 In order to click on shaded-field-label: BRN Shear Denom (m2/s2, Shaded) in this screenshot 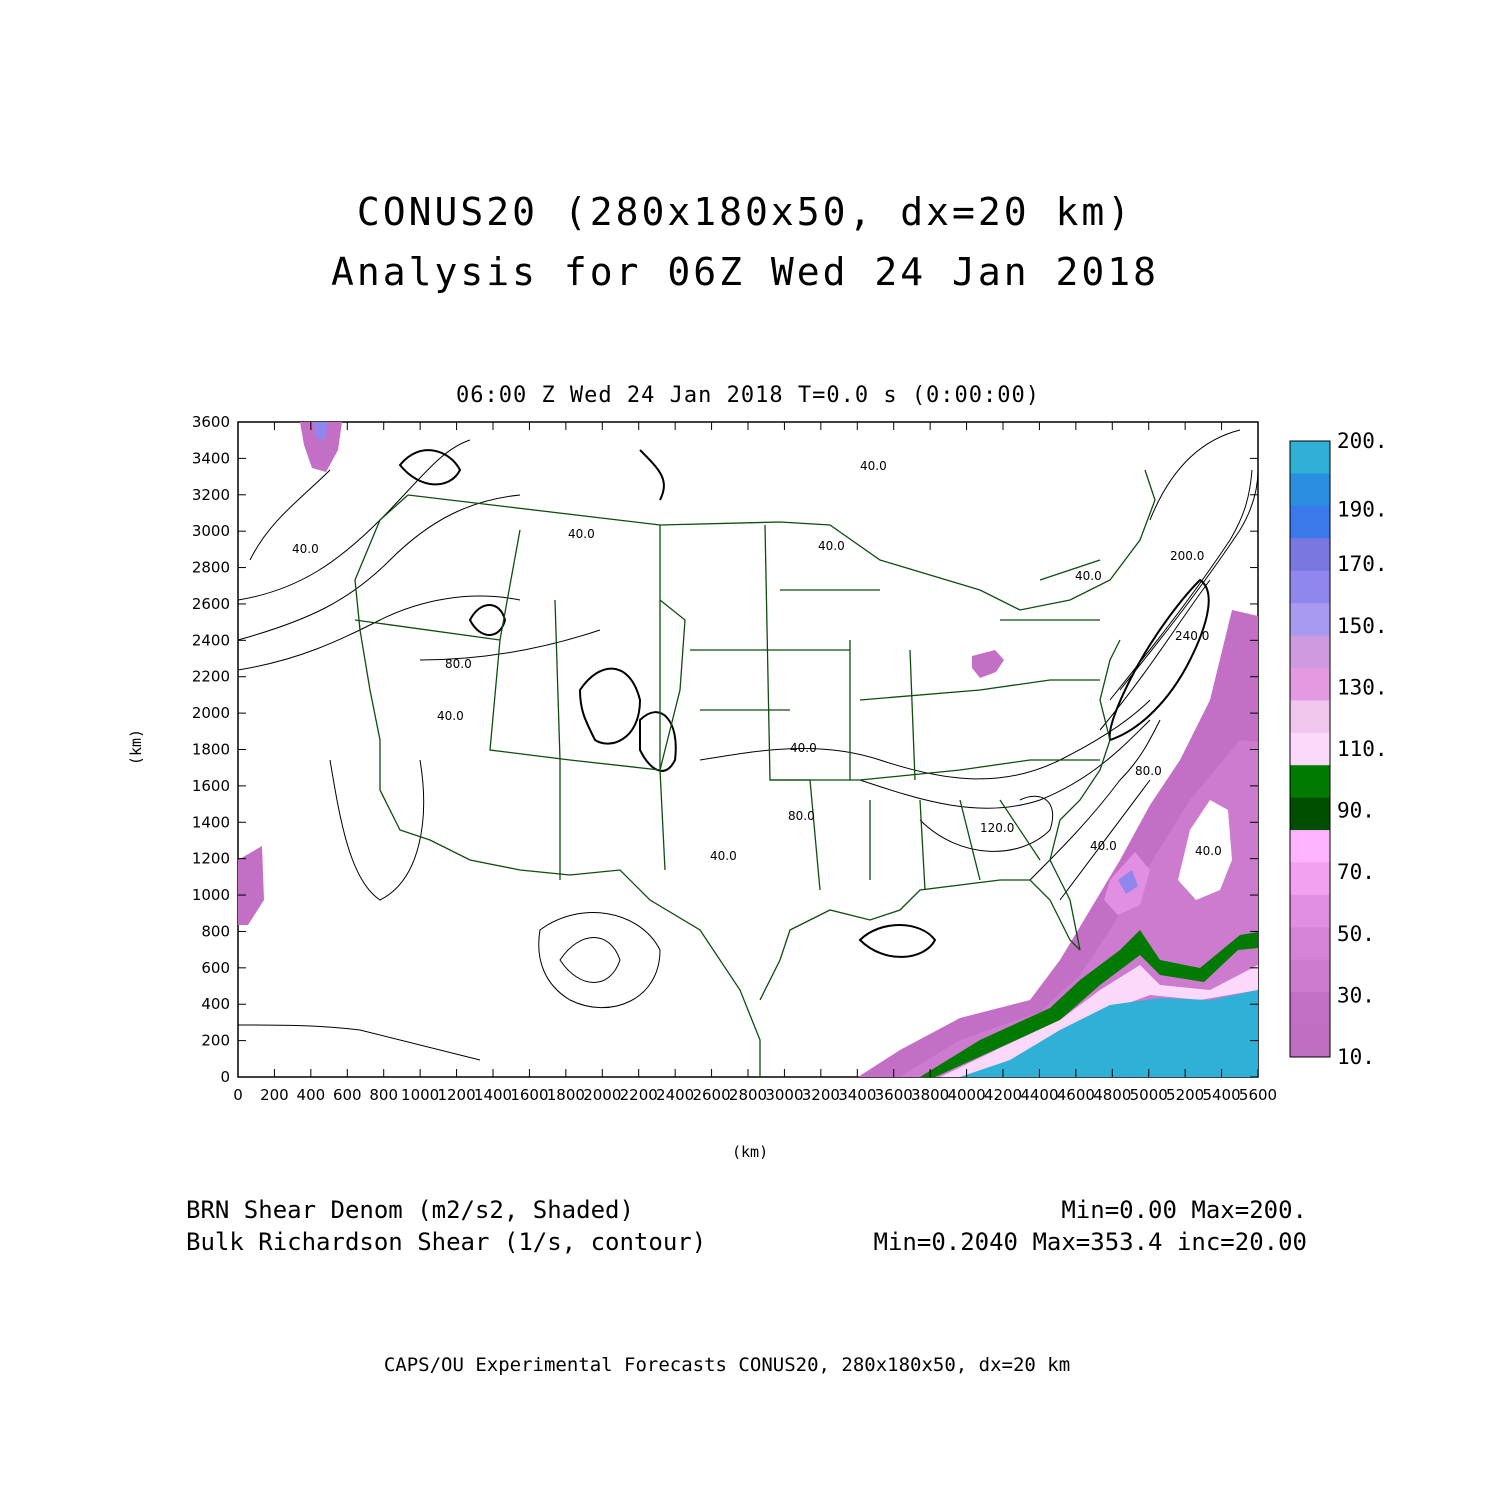, I will do `click(410, 1210)`.